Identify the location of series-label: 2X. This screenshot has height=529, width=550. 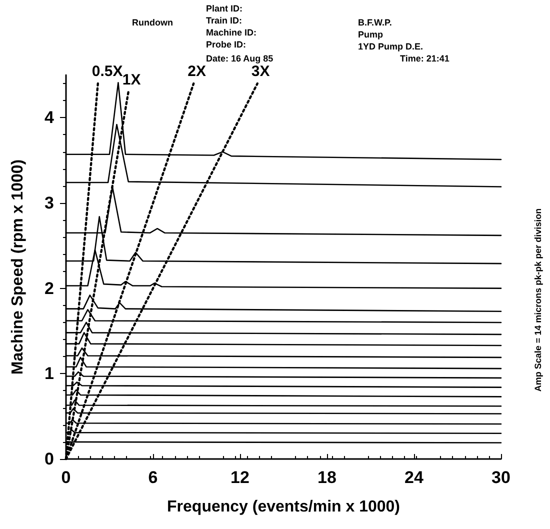
(197, 71).